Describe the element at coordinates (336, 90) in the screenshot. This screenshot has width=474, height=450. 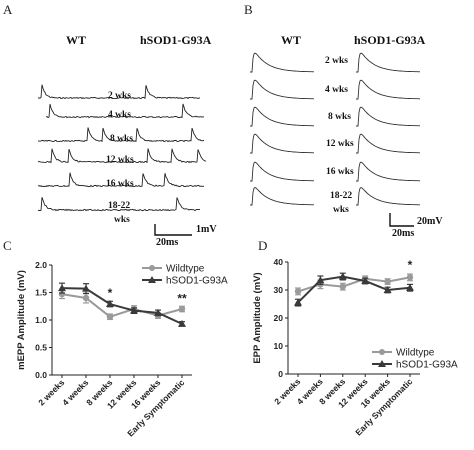
I see `panel-b-row-label: 4 wks` at that location.